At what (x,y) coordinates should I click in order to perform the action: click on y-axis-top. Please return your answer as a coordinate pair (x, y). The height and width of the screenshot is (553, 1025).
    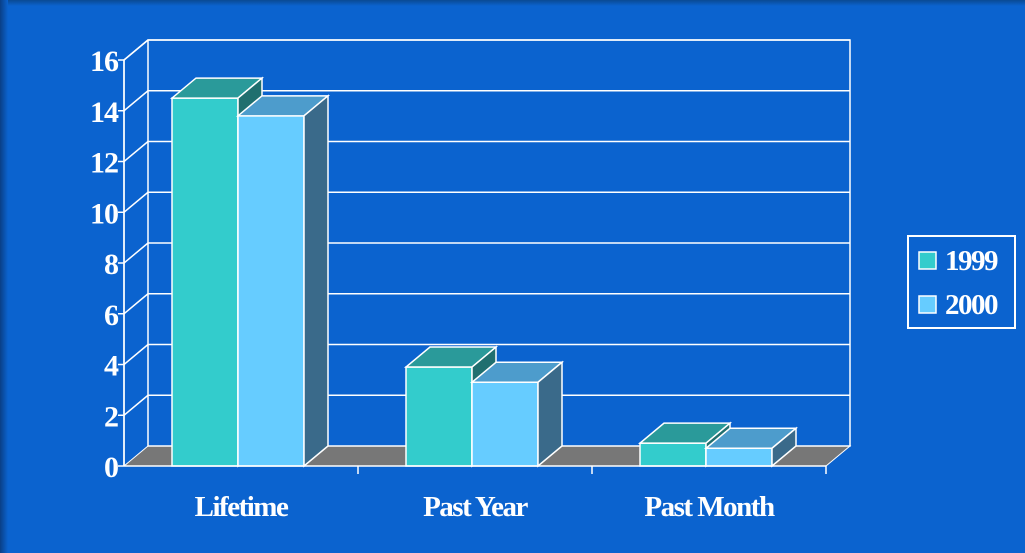
    Looking at the image, I should click on (136, 50).